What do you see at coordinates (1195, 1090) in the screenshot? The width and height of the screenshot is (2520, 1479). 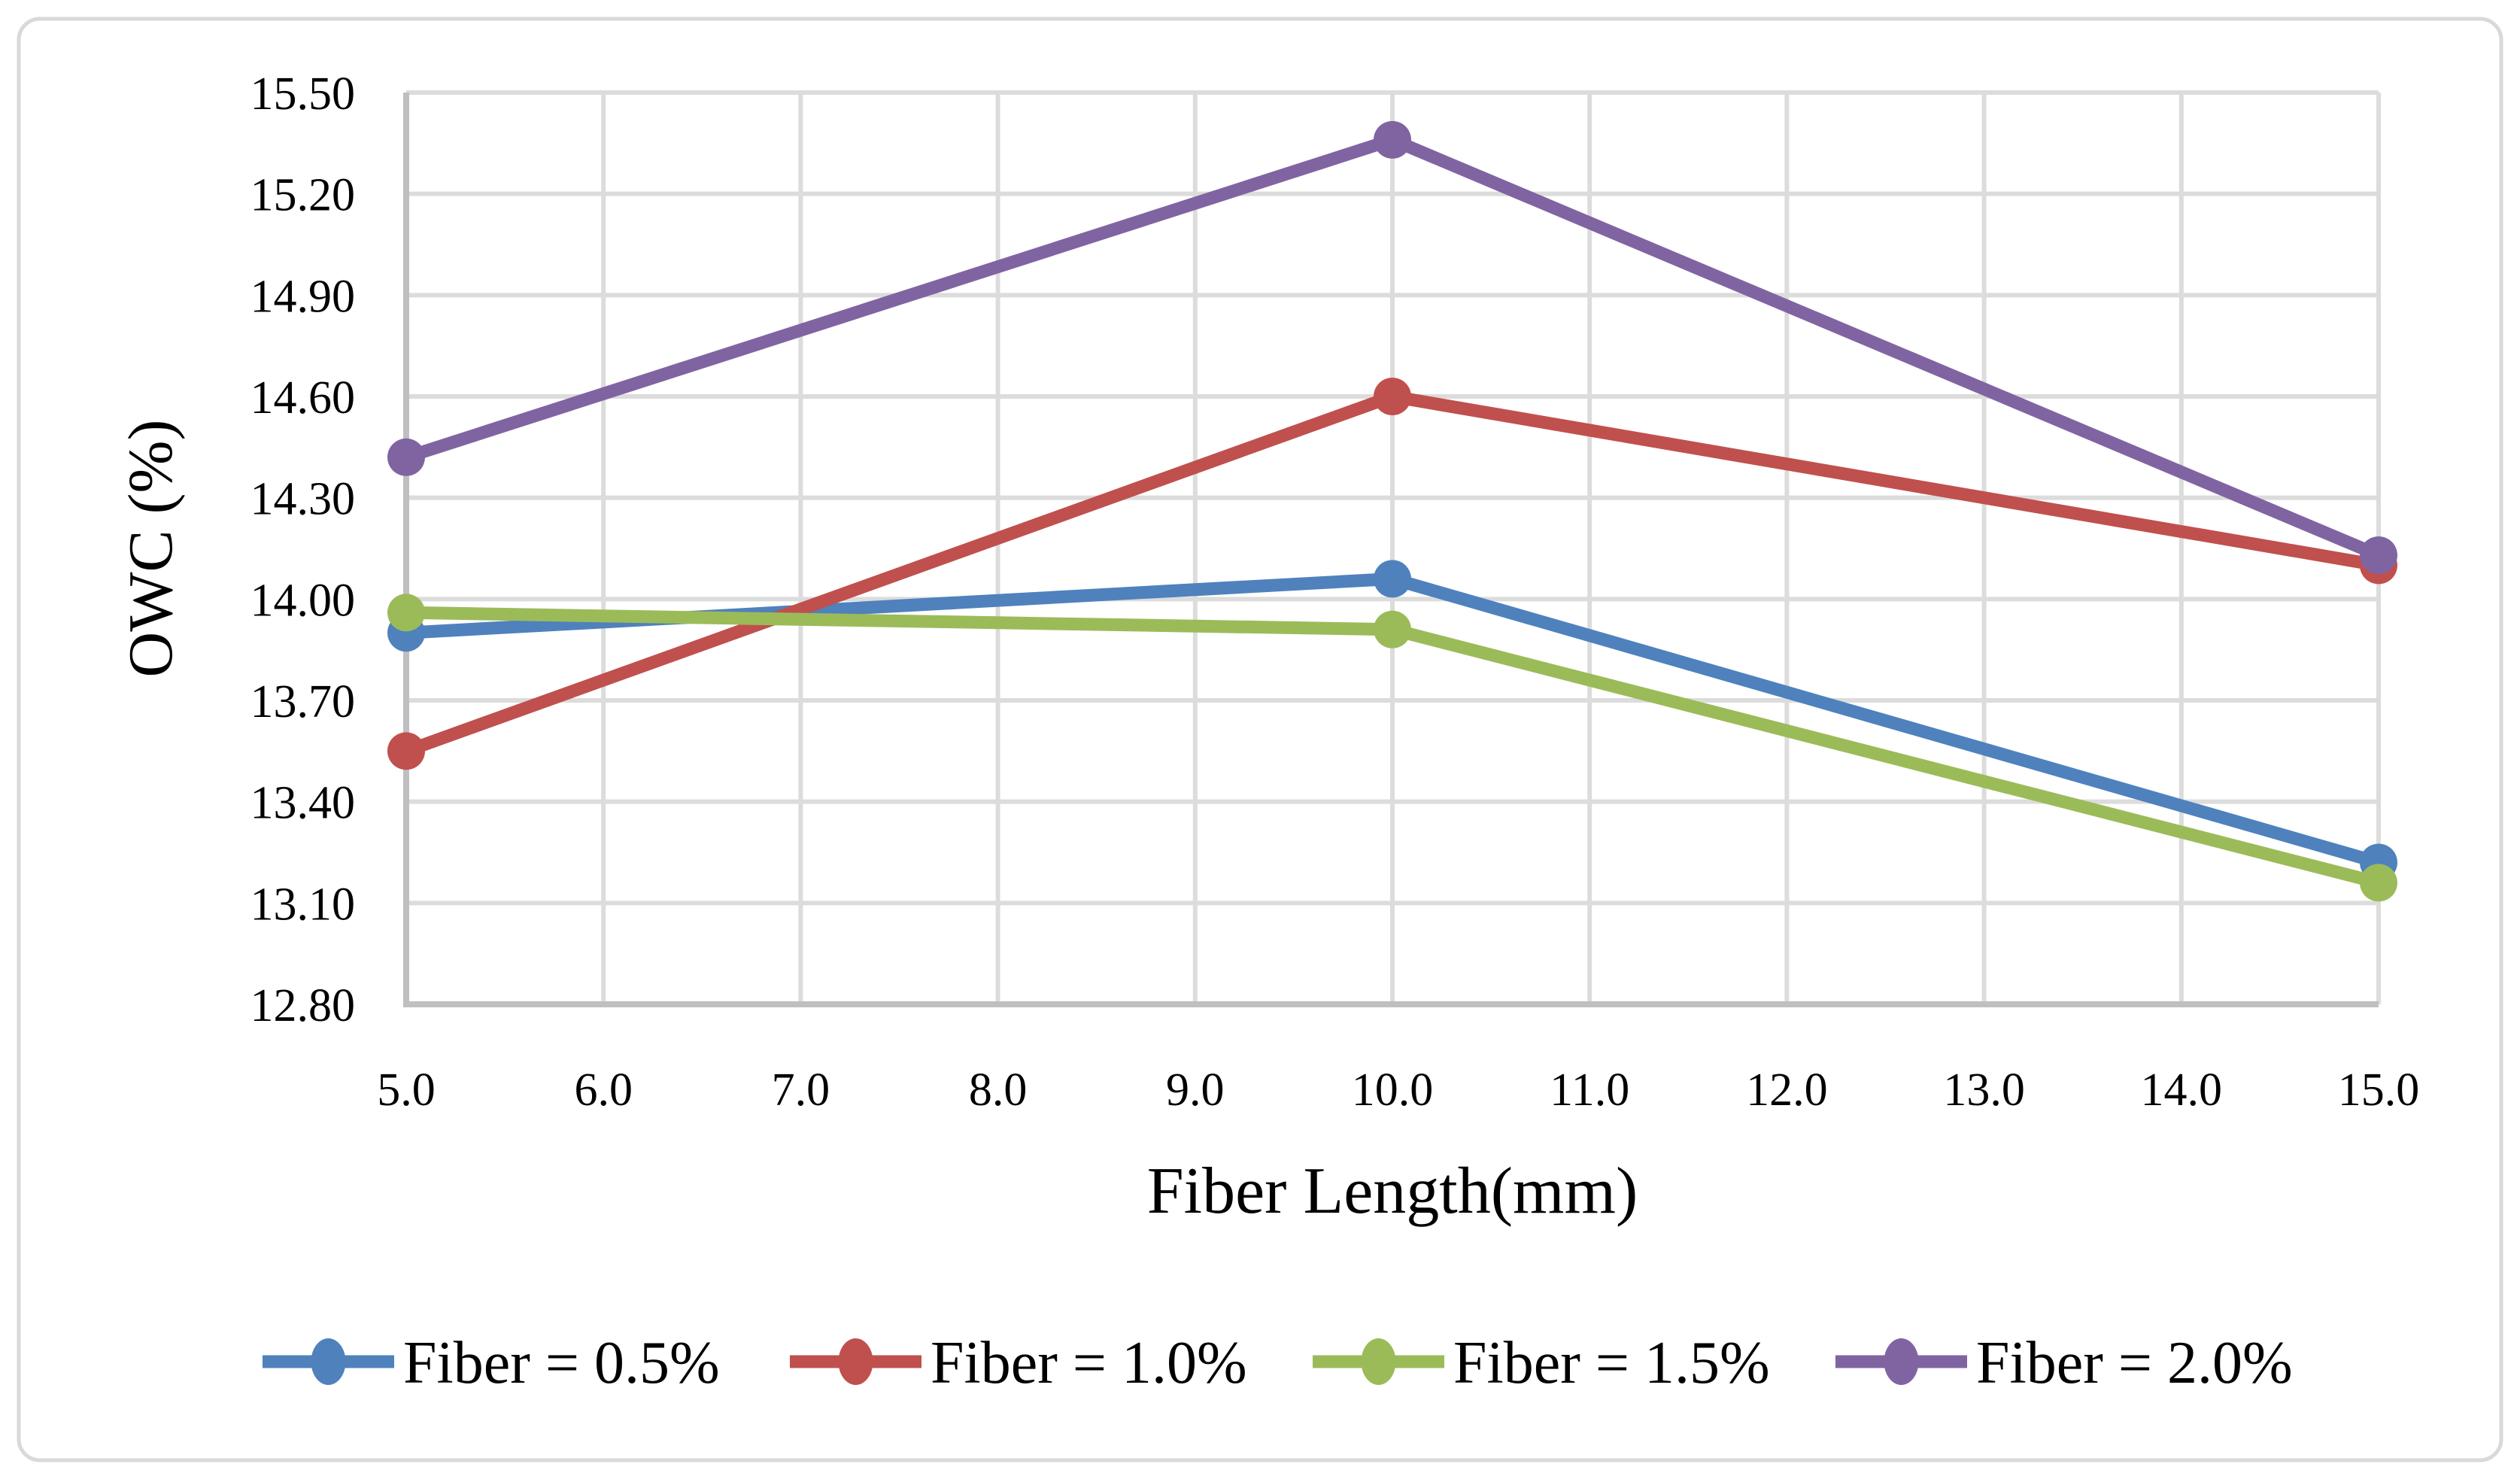 I see `x-tick-label: 9.0` at bounding box center [1195, 1090].